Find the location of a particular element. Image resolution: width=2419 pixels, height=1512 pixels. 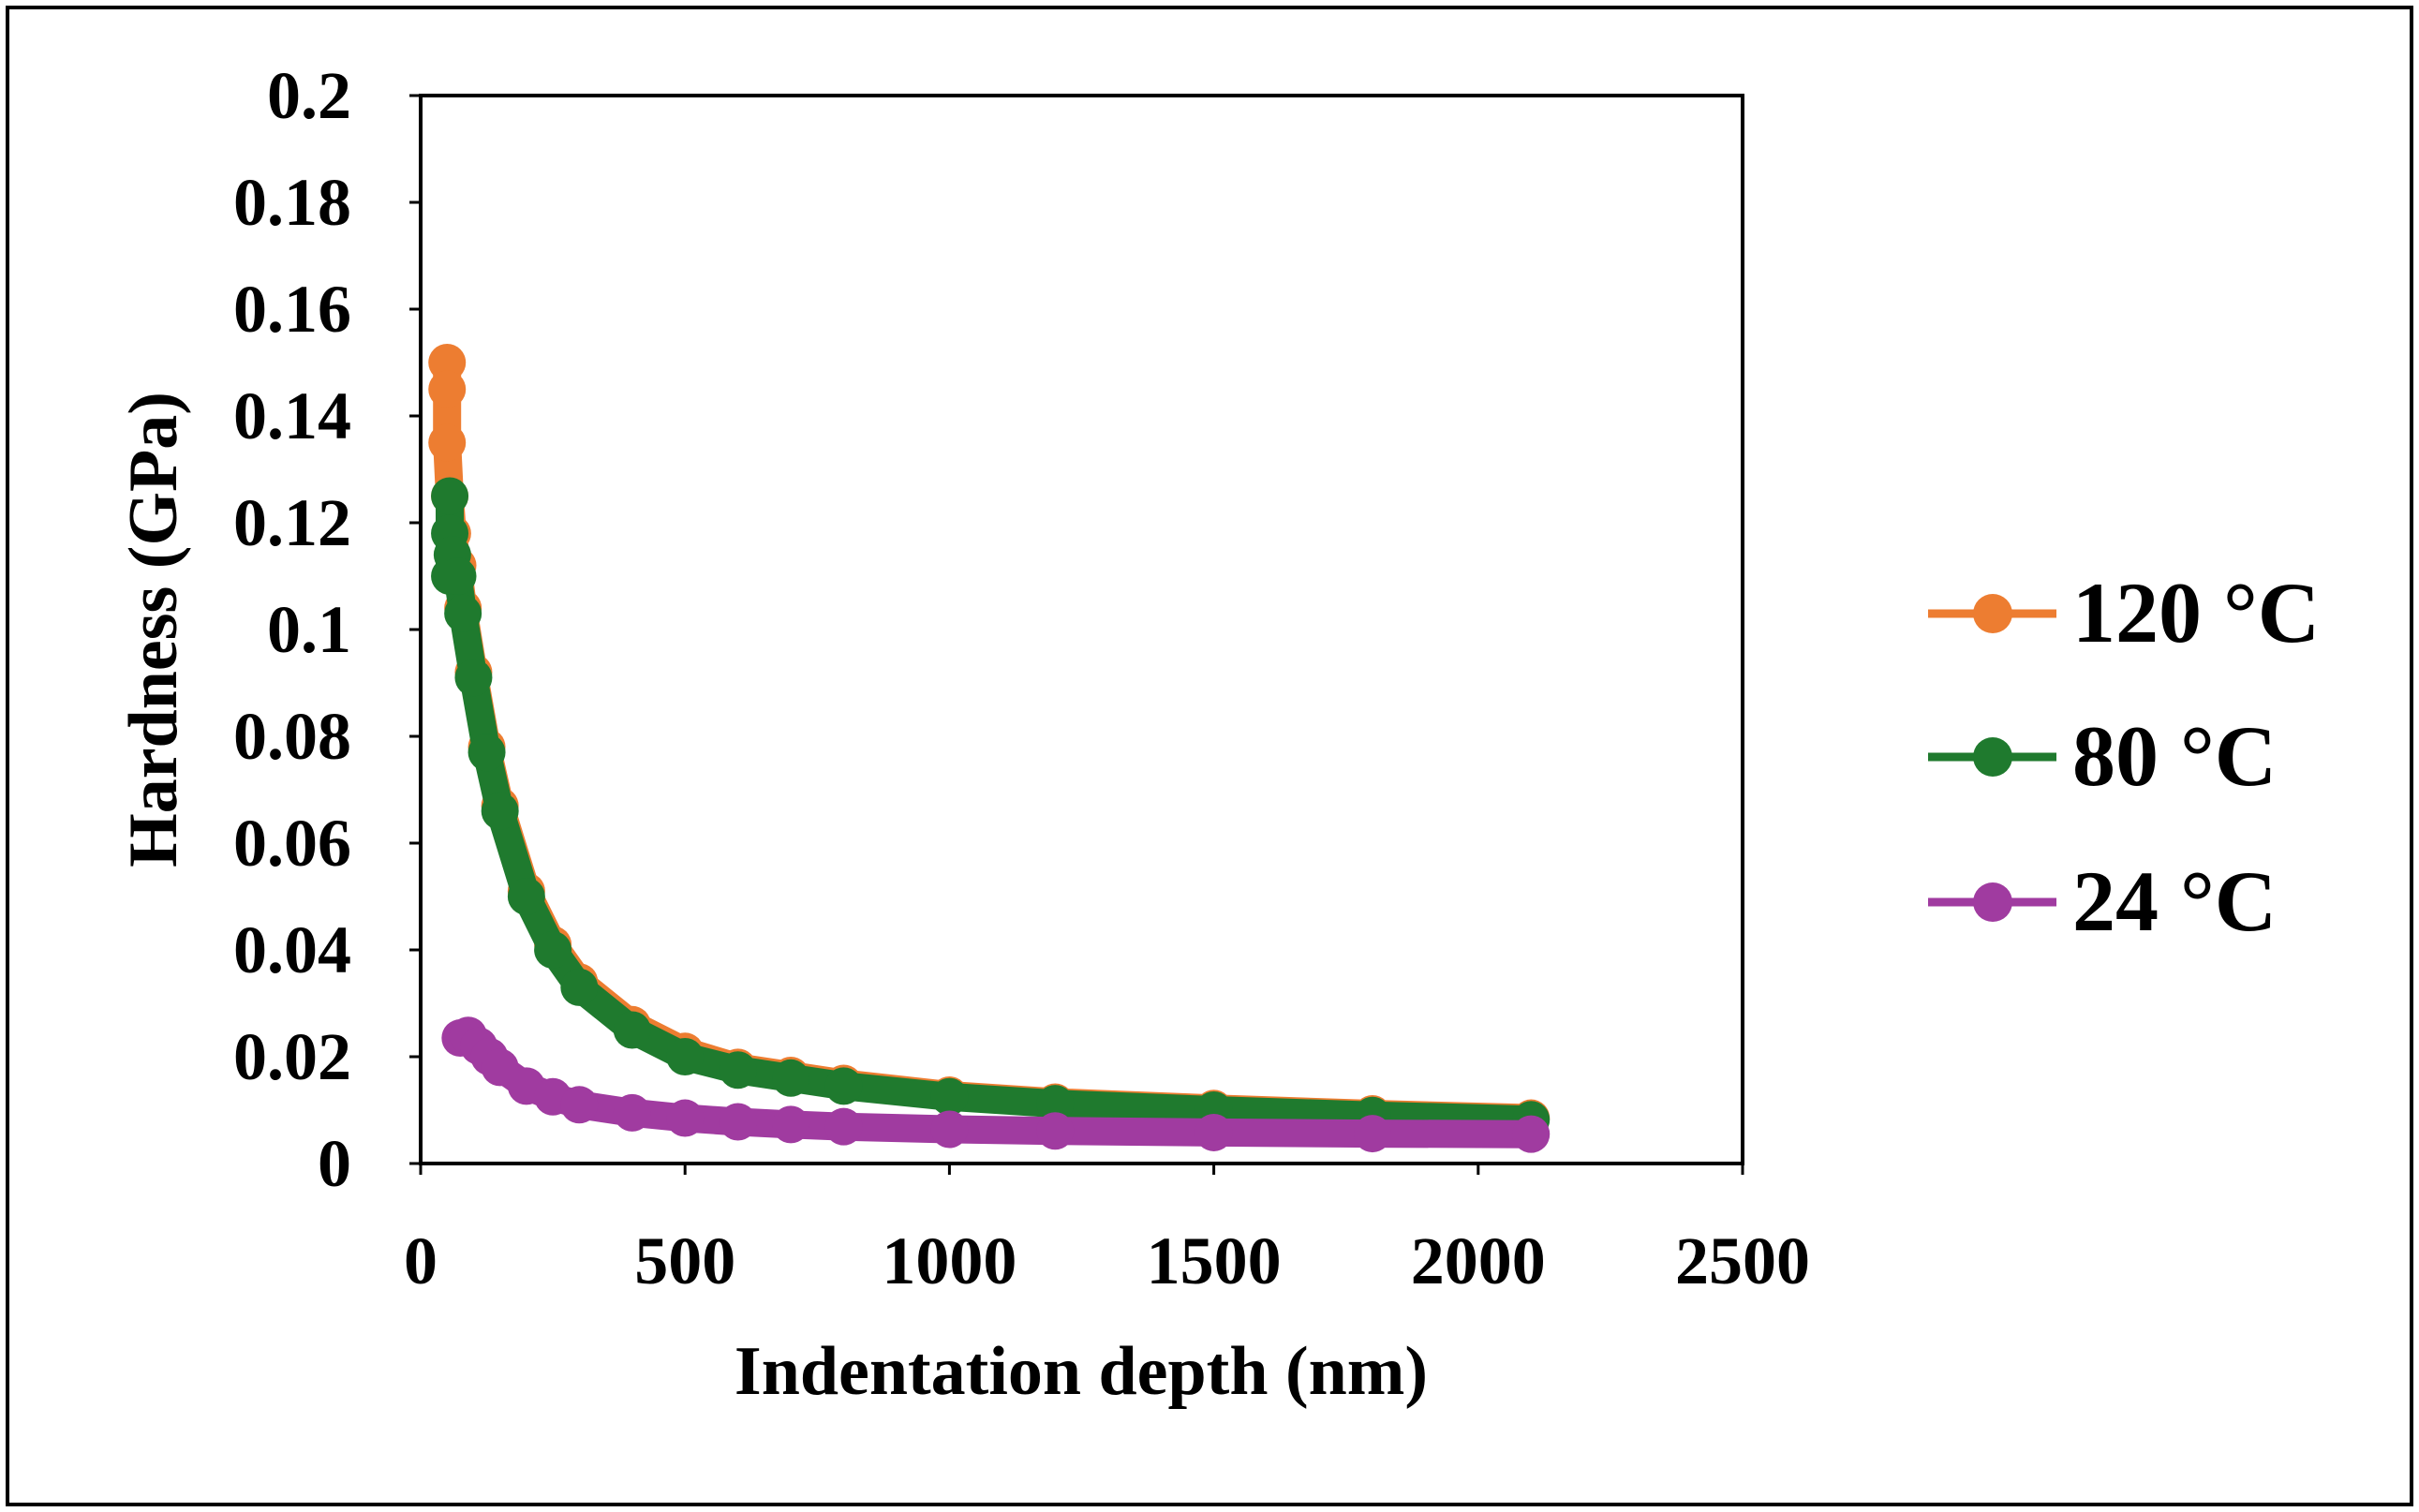

y-tick-labels: 0 0.02 0.04 0.06 0.08 0.1 0.12 0.14 0.16 0.18 0.2 is located at coordinates (327, 629).